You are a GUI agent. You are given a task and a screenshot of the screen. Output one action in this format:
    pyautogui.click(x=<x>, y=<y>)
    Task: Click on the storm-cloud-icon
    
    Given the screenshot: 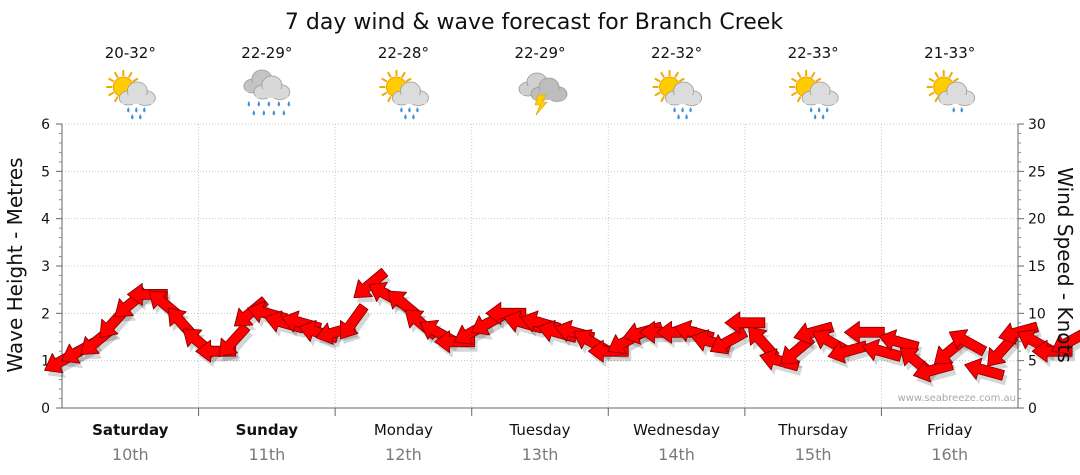 What is the action you would take?
    pyautogui.click(x=543, y=94)
    